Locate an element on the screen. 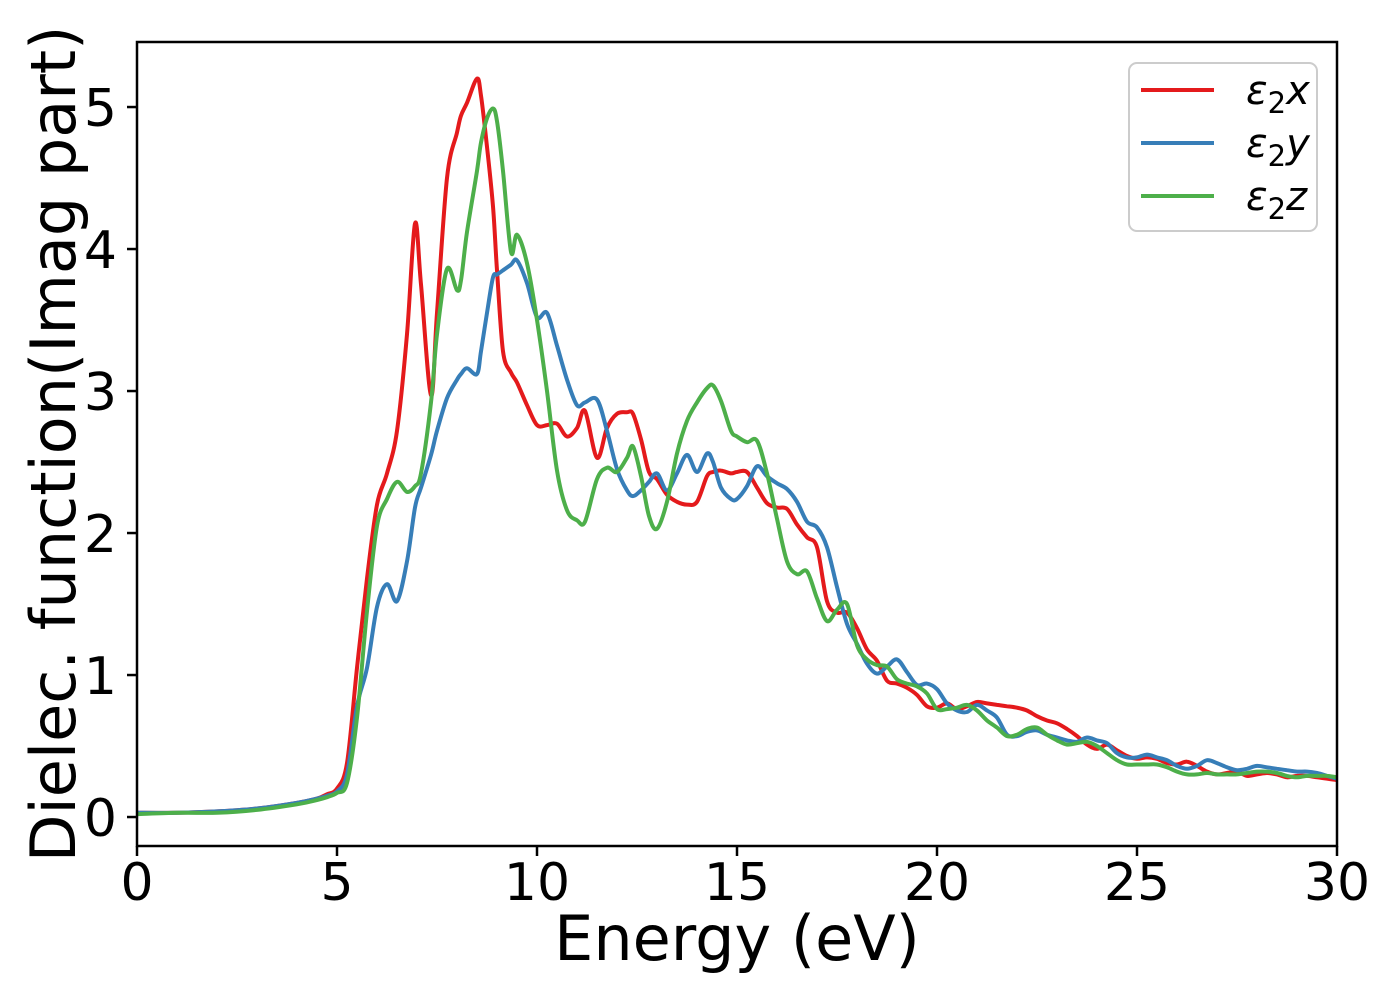  legend-label-eps2z: ε2z is located at coordinates (1277, 200).